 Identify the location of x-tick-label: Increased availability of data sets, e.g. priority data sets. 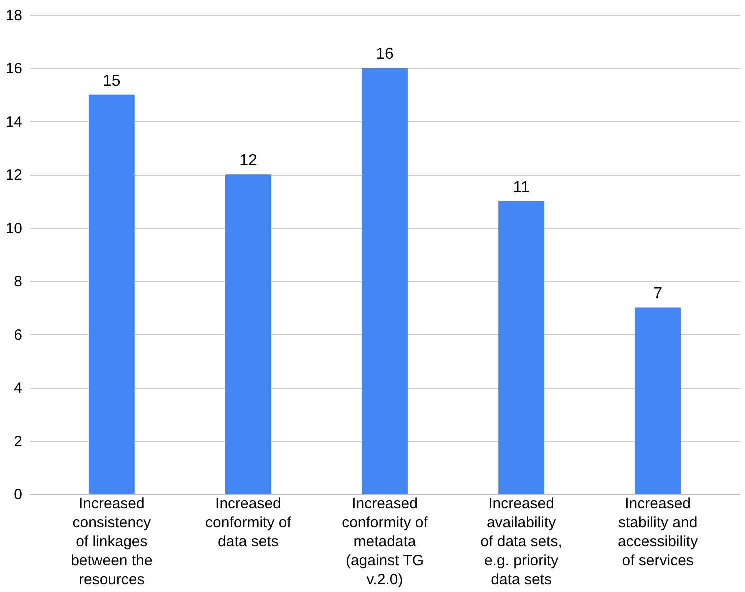
(521, 542).